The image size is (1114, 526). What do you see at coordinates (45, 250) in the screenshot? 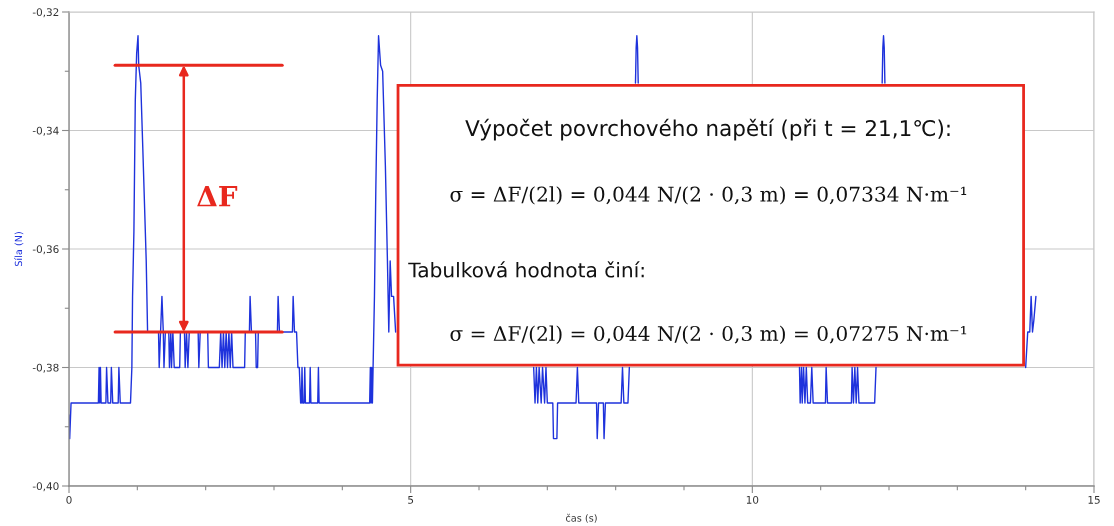
I see `y-tick-label: -0,36` at bounding box center [45, 250].